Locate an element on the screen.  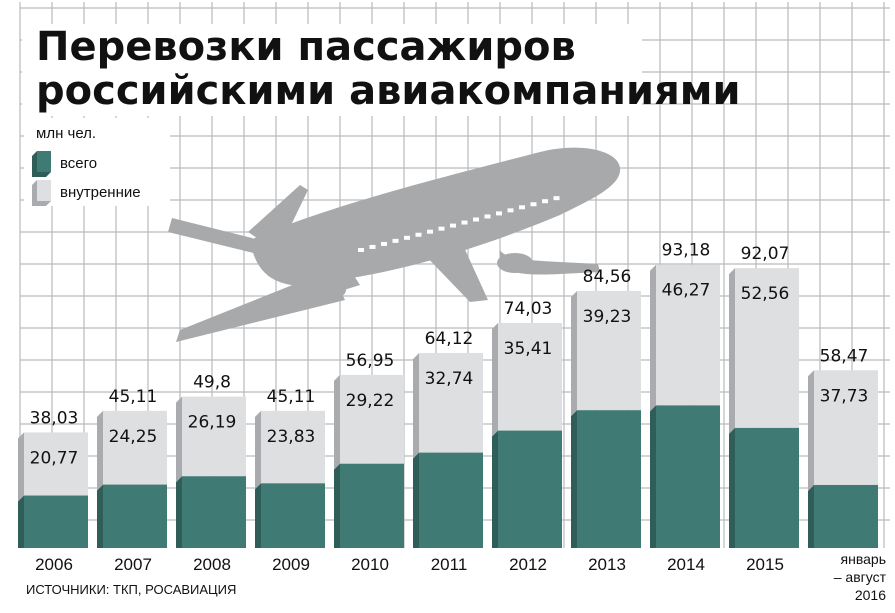
value-label-domestic: 20,77 is located at coordinates (54, 458).